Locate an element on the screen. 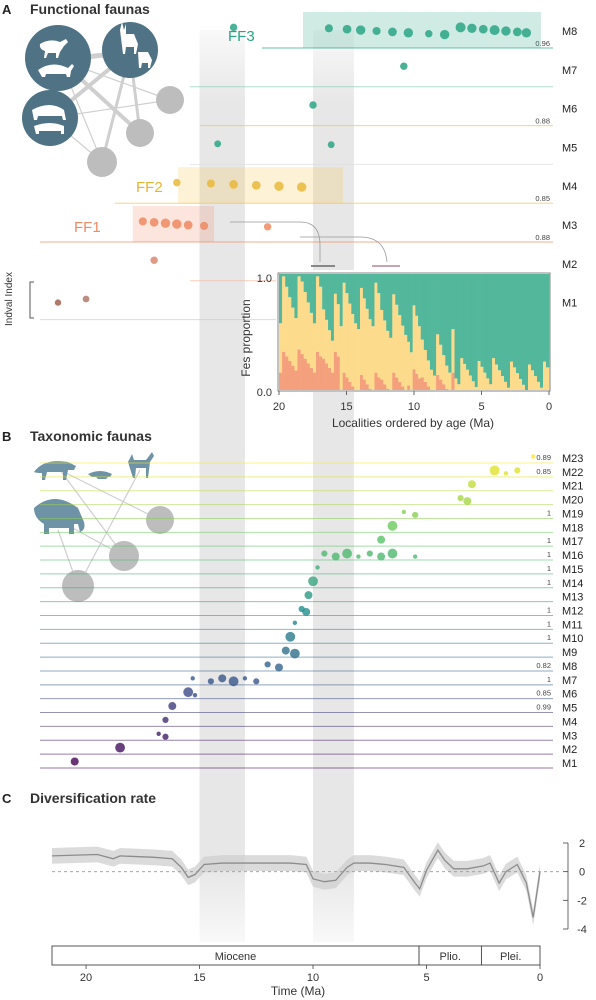  inset-xtick-label: 5 is located at coordinates (481, 407).